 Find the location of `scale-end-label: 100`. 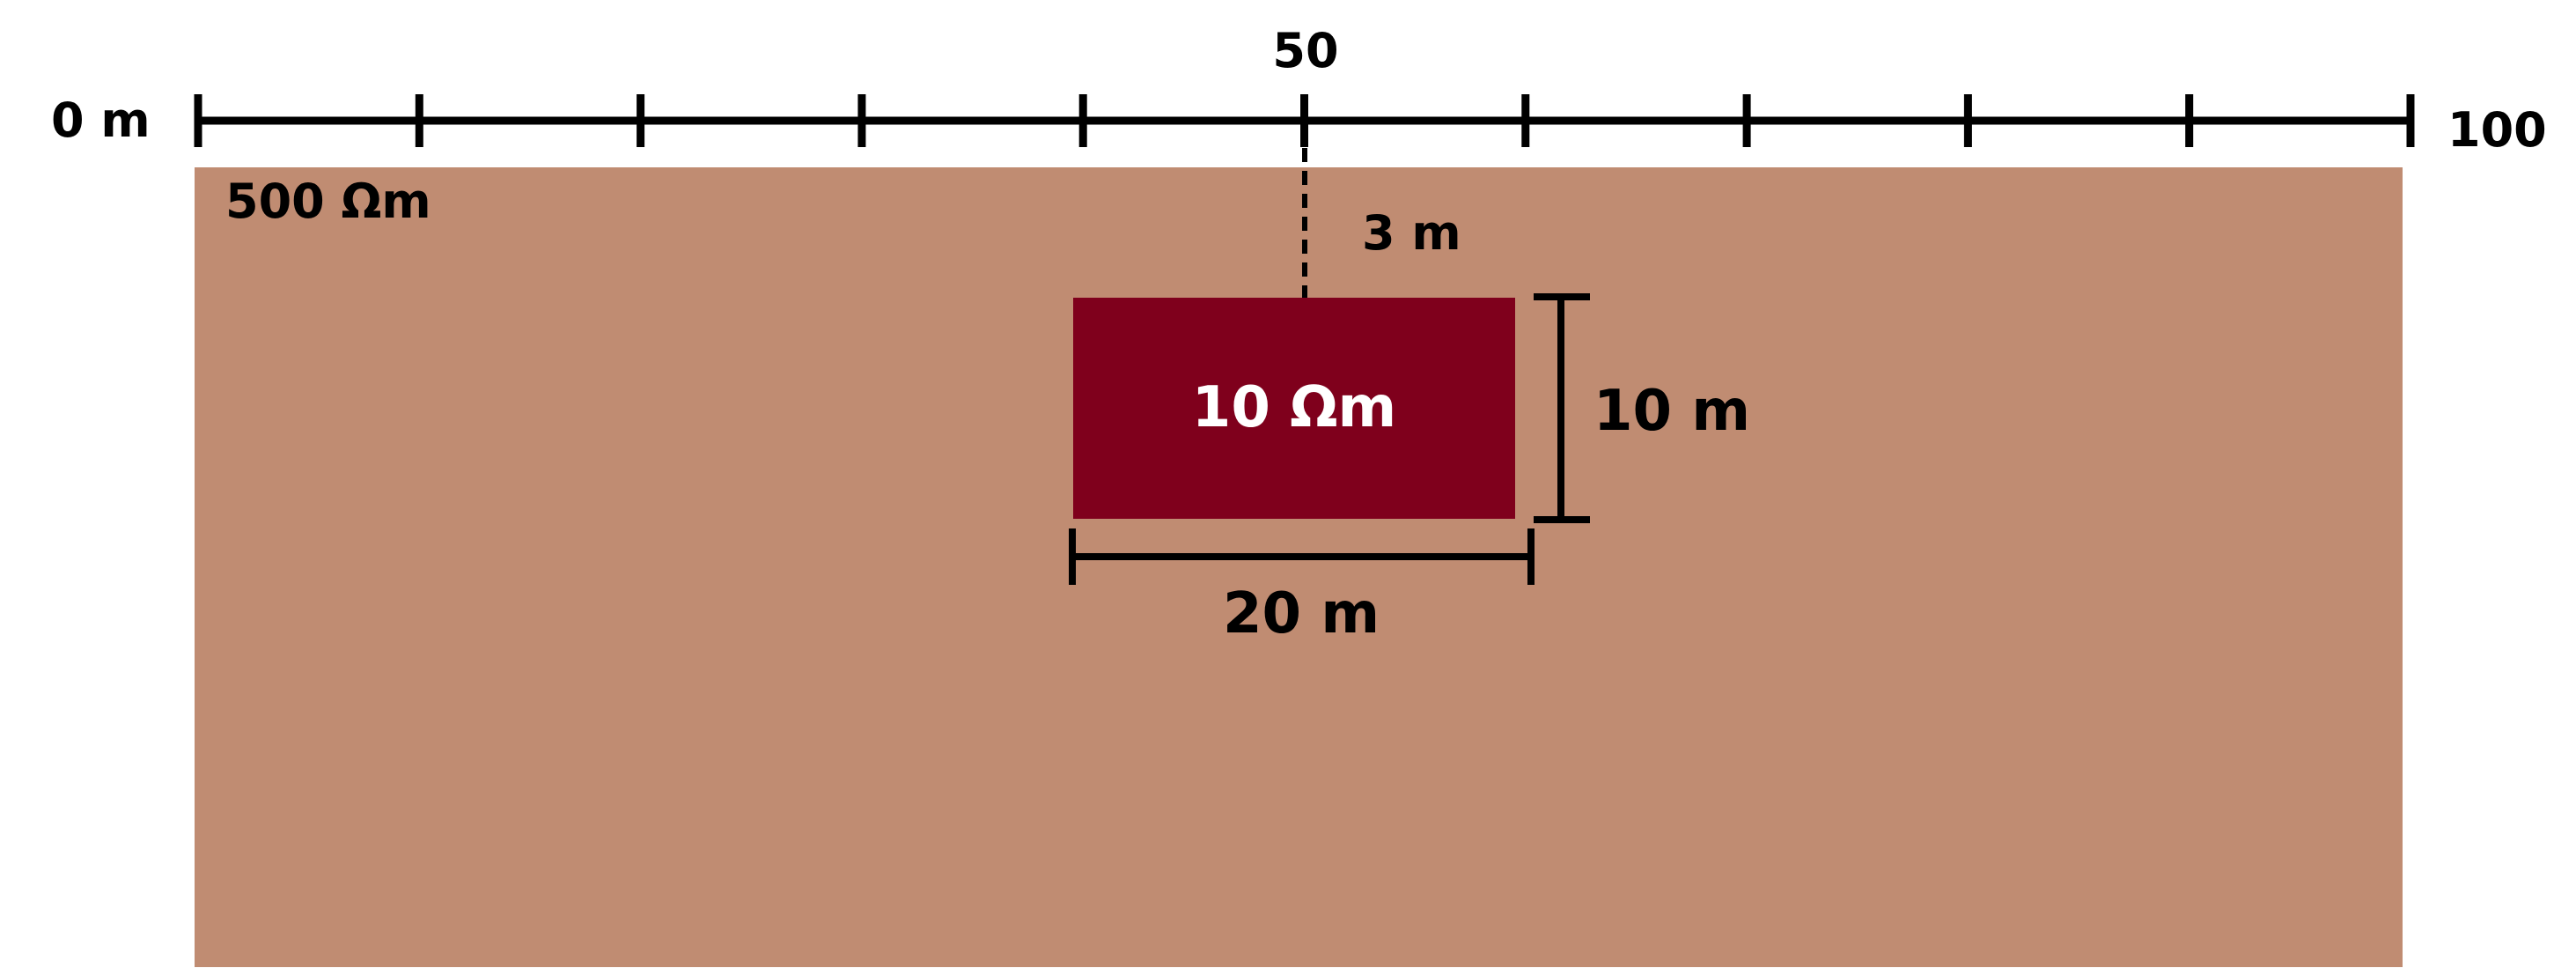

scale-end-label: 100 is located at coordinates (2497, 130).